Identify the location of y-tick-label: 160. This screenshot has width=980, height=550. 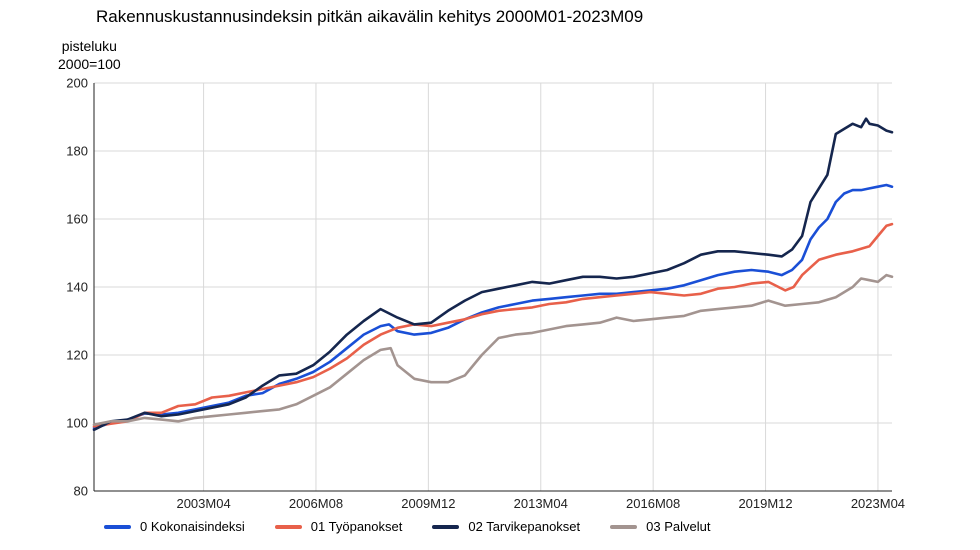
(77, 219).